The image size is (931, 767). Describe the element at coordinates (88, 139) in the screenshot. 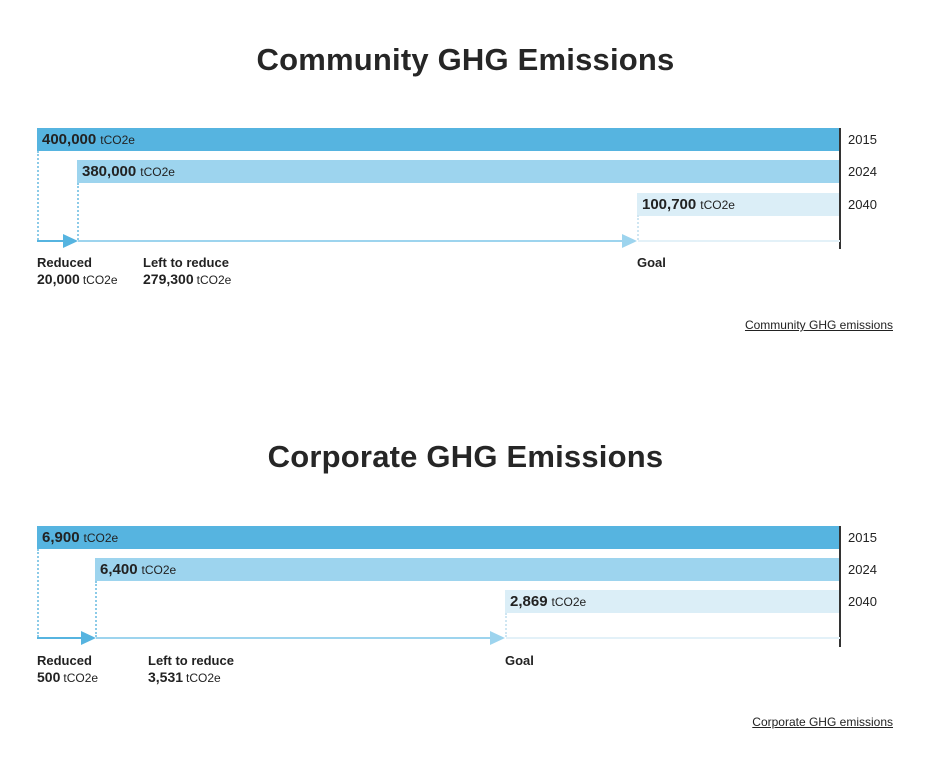

I see `bar-value: 400,000 tCO2e` at that location.